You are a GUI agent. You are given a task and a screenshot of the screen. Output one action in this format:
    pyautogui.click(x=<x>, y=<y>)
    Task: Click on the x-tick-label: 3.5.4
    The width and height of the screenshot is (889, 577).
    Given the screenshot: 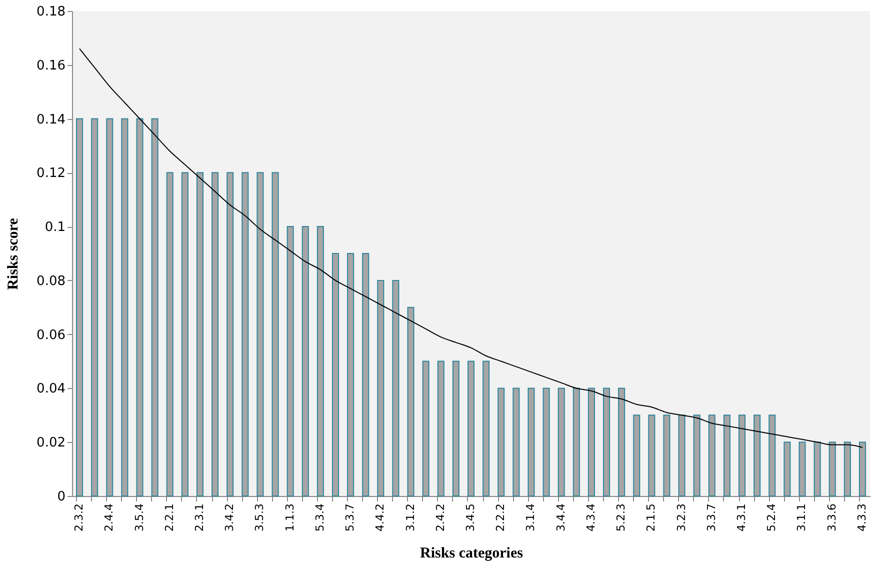 What is the action you would take?
    pyautogui.click(x=139, y=518)
    